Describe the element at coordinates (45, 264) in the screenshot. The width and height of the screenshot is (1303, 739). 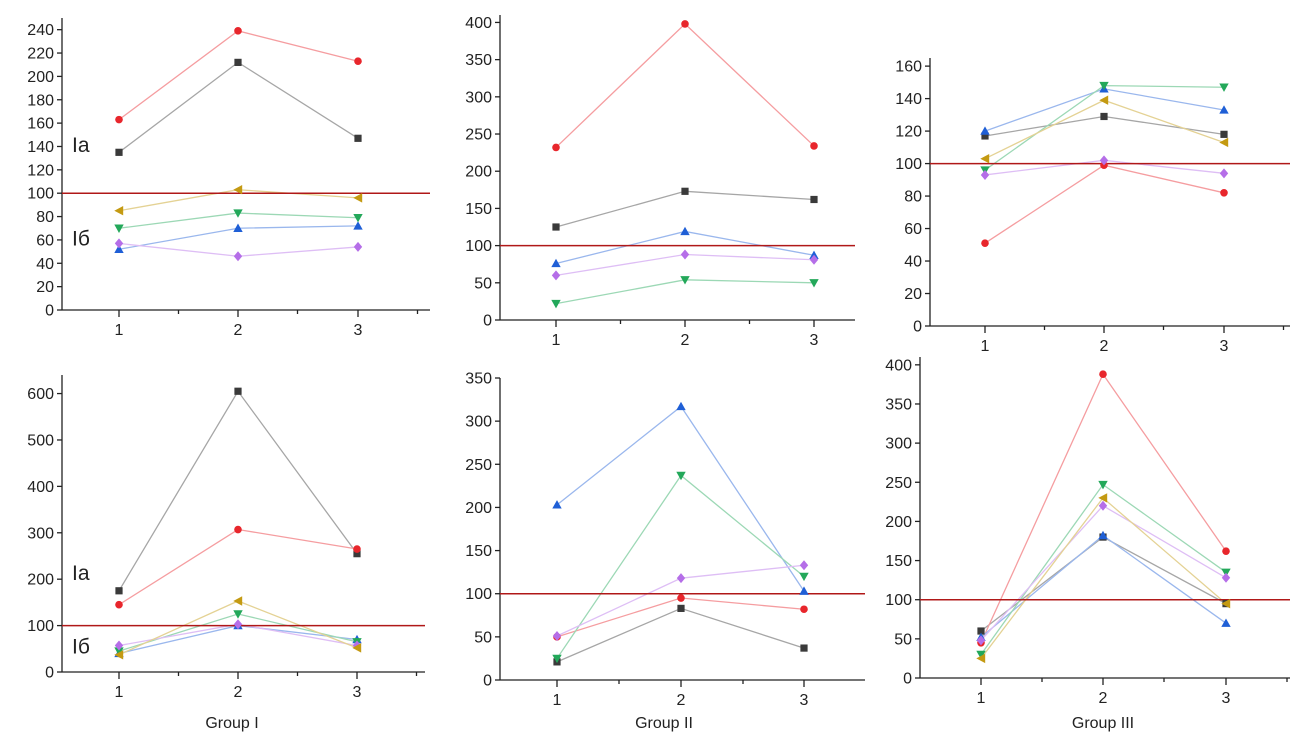
I see `y-tick-label: 40` at that location.